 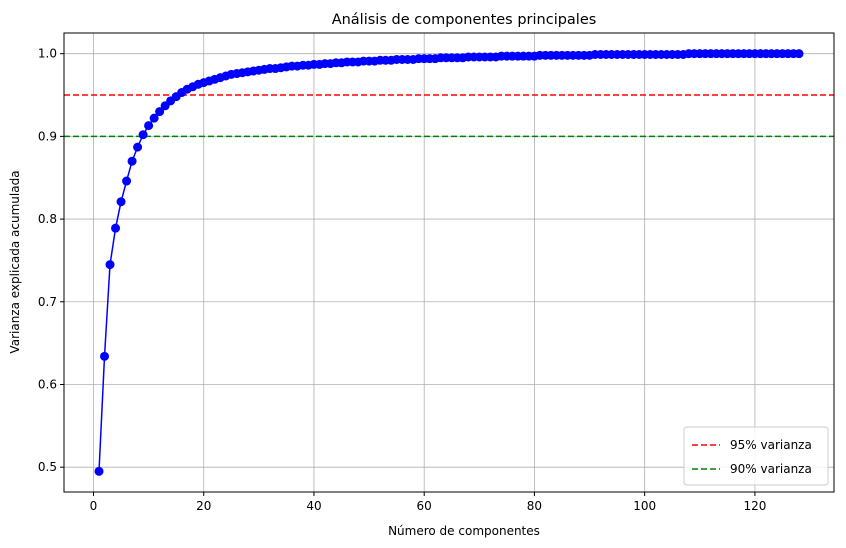 What do you see at coordinates (94, 506) in the screenshot?
I see `x-tick-label: 0` at bounding box center [94, 506].